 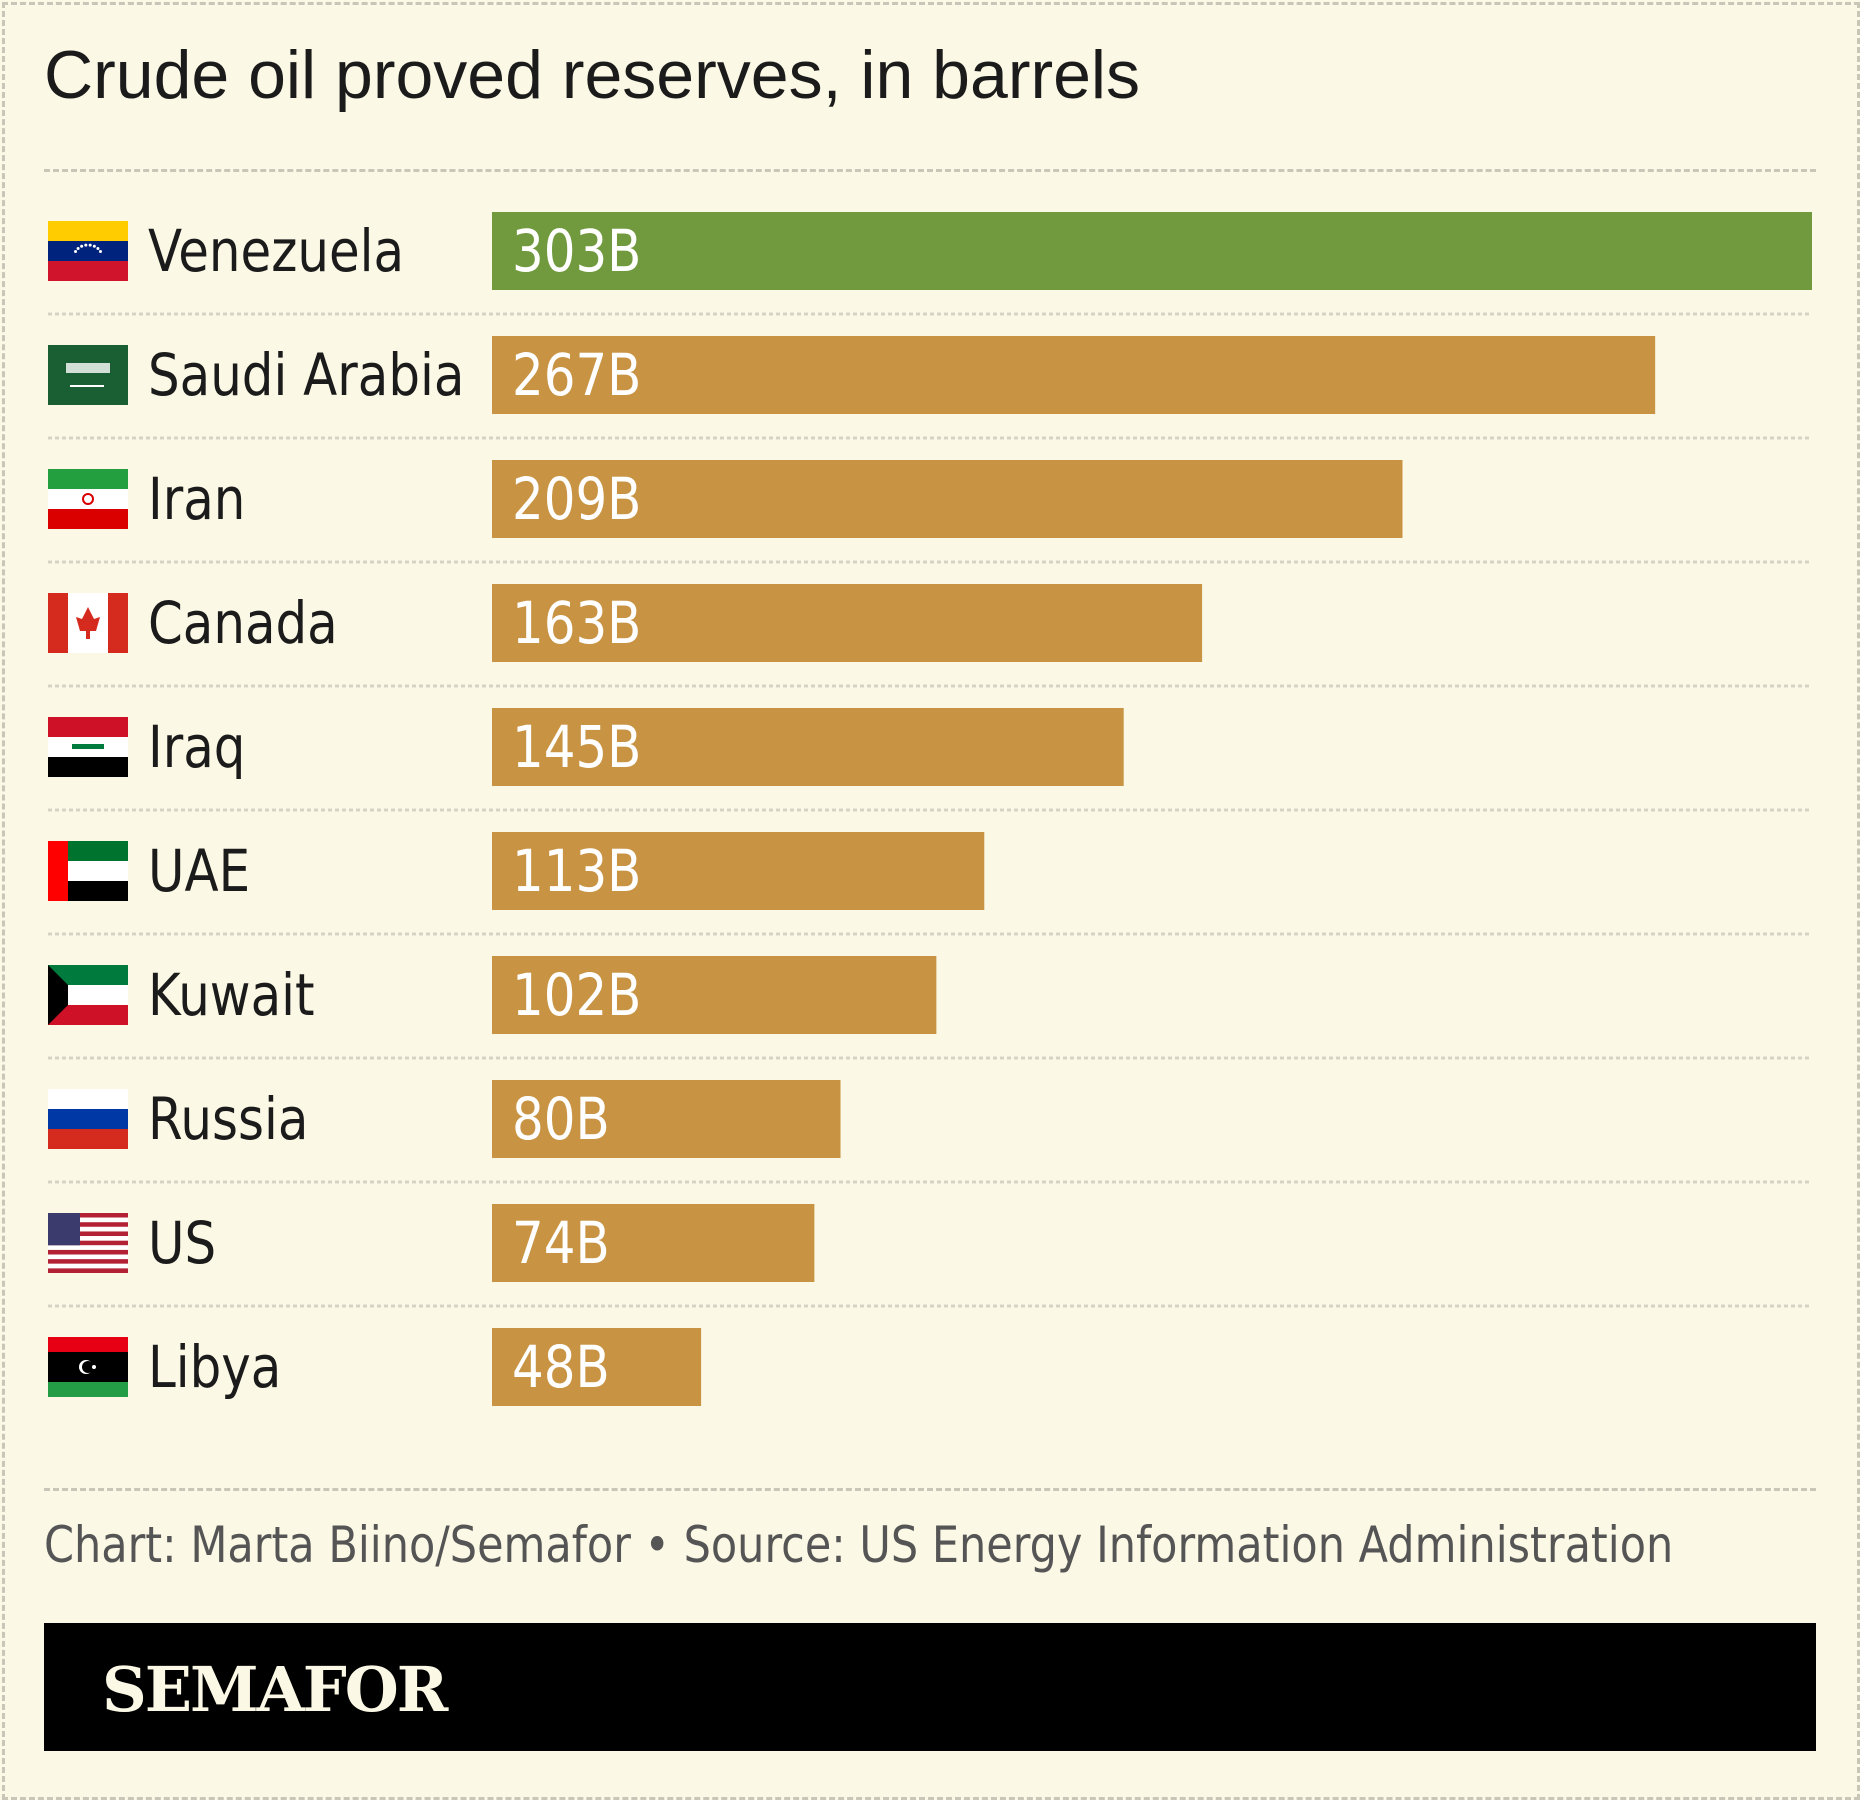 I want to click on bar-row-iraq: Iraq 145B, so click(x=930, y=760).